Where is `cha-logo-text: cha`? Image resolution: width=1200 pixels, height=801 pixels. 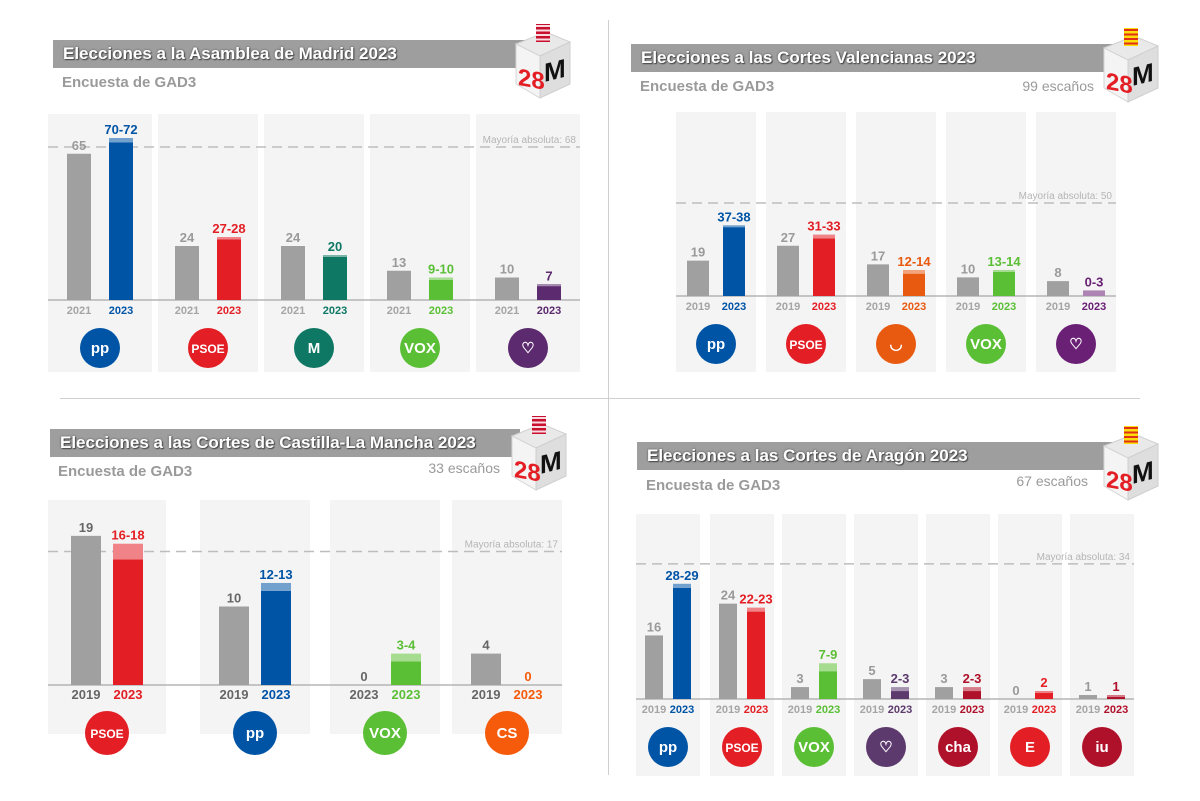 cha-logo-text: cha is located at coordinates (958, 747).